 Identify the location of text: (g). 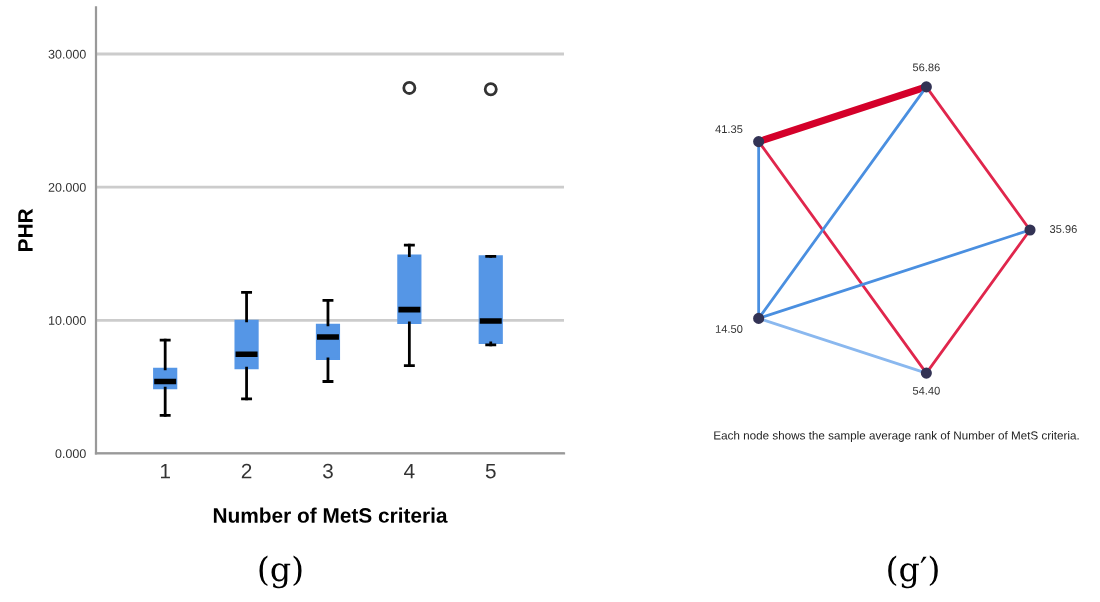
(280, 572).